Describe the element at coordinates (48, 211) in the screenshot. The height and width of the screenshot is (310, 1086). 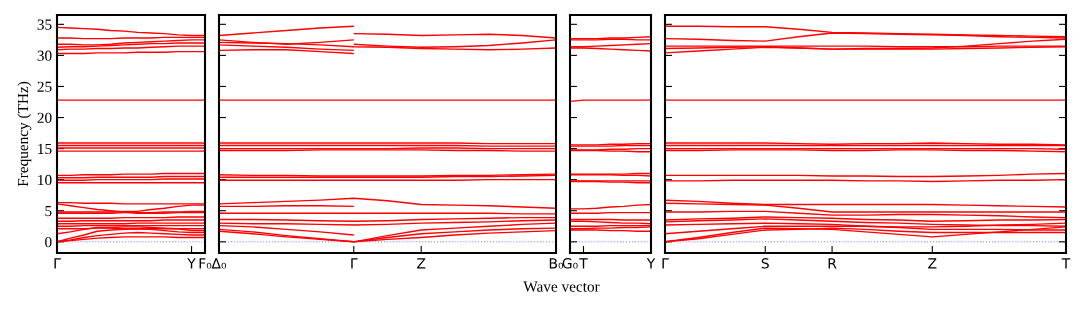
I see `y-tick-label: 5` at that location.